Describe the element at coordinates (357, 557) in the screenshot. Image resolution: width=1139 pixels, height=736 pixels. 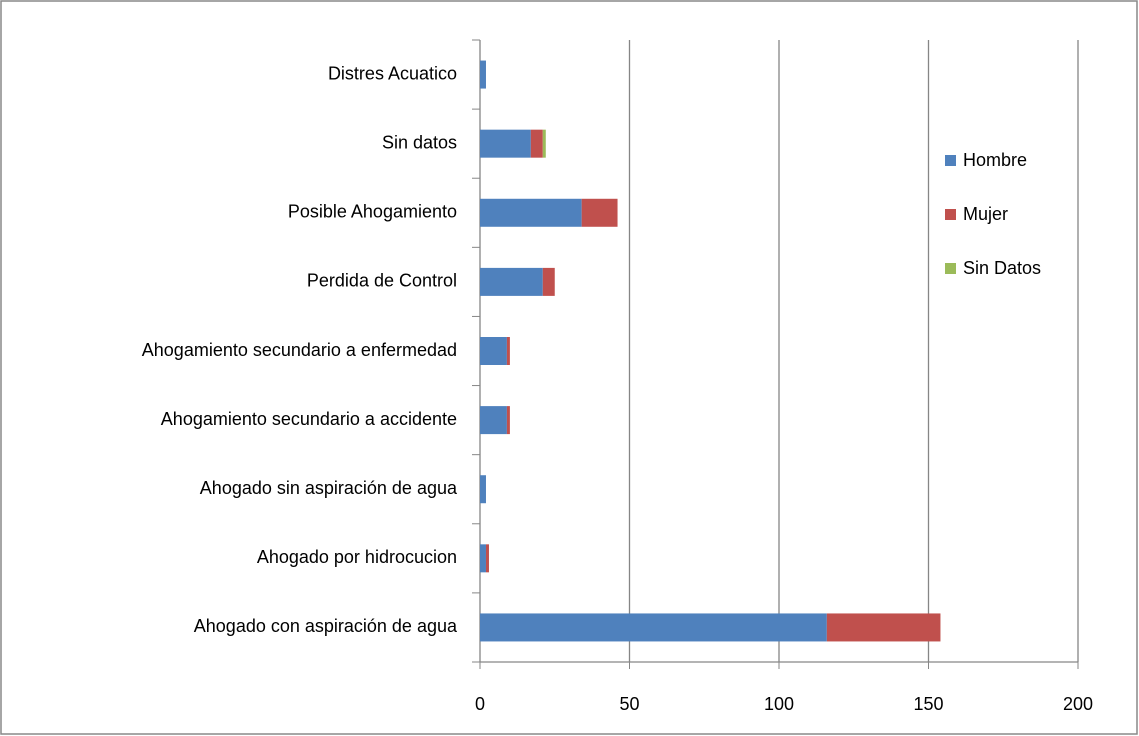
I see `y-tick-label: Ahogado por hidrocucion` at that location.